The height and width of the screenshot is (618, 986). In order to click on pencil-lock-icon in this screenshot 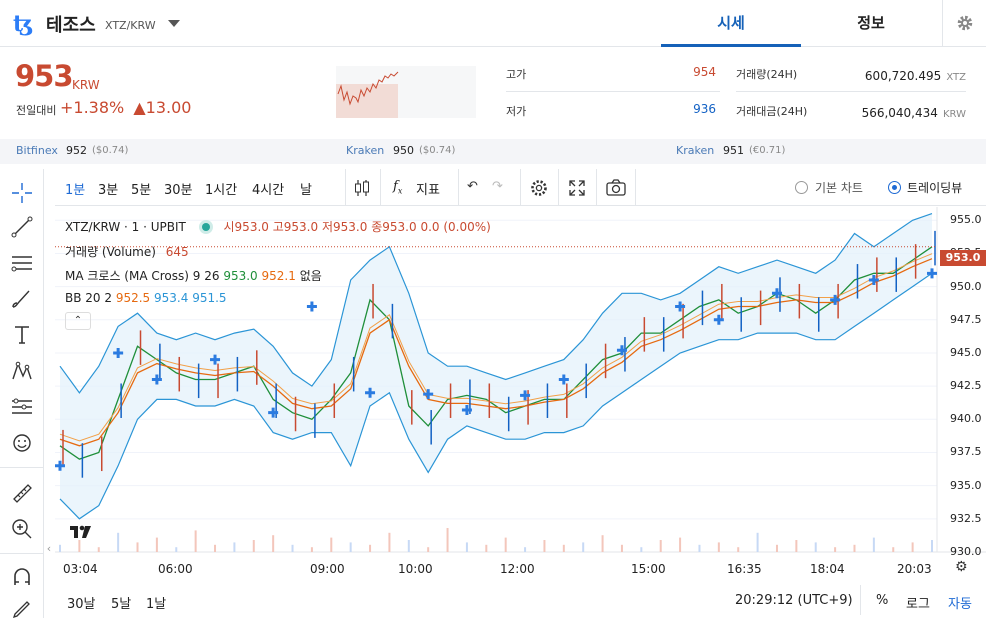, I will do `click(22, 607)`.